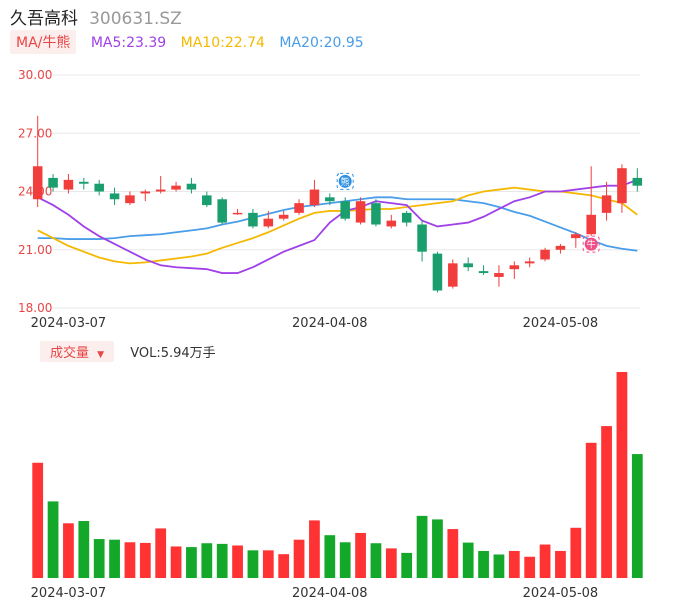 Image resolution: width=686 pixels, height=606 pixels. I want to click on ma-legend: MA/牛熊 MA5:23.39 MA10:22.74 MA20:20.95, so click(187, 43).